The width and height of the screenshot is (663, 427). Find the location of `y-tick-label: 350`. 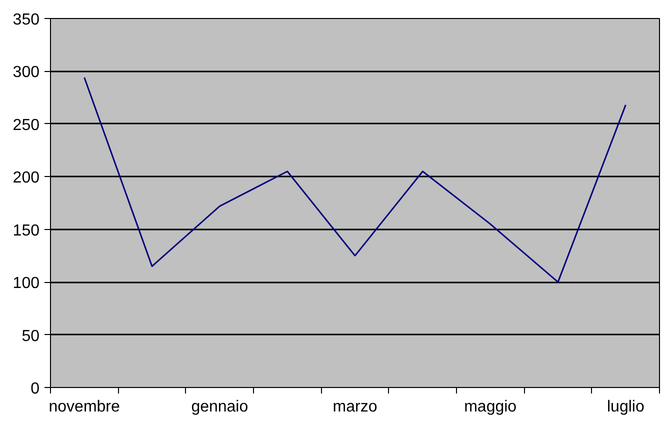

y-tick-label: 350 is located at coordinates (26, 20).